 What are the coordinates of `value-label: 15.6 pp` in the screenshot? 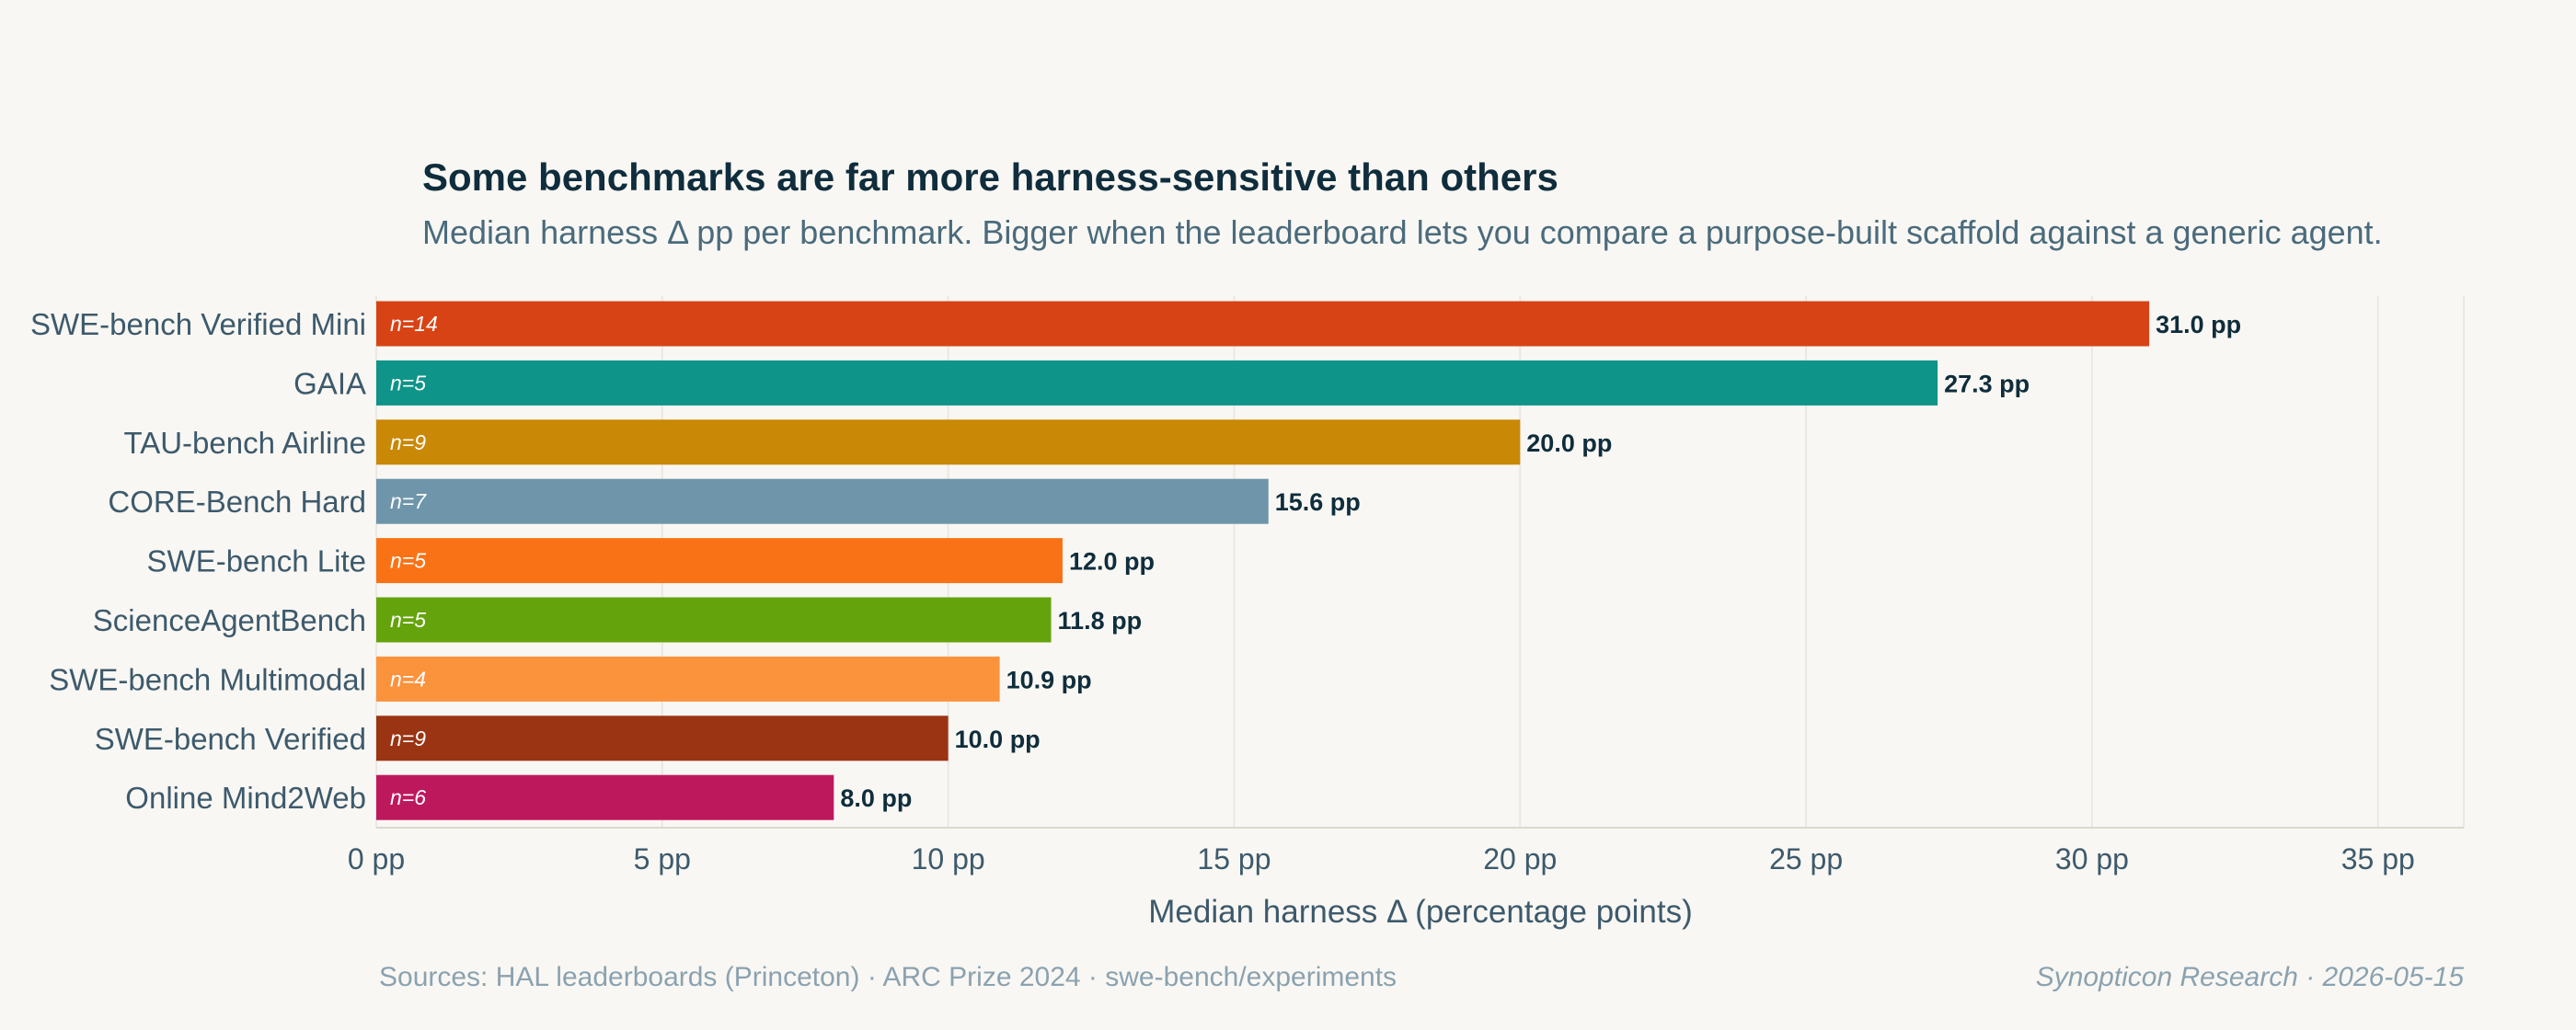 It's located at (1318, 502).